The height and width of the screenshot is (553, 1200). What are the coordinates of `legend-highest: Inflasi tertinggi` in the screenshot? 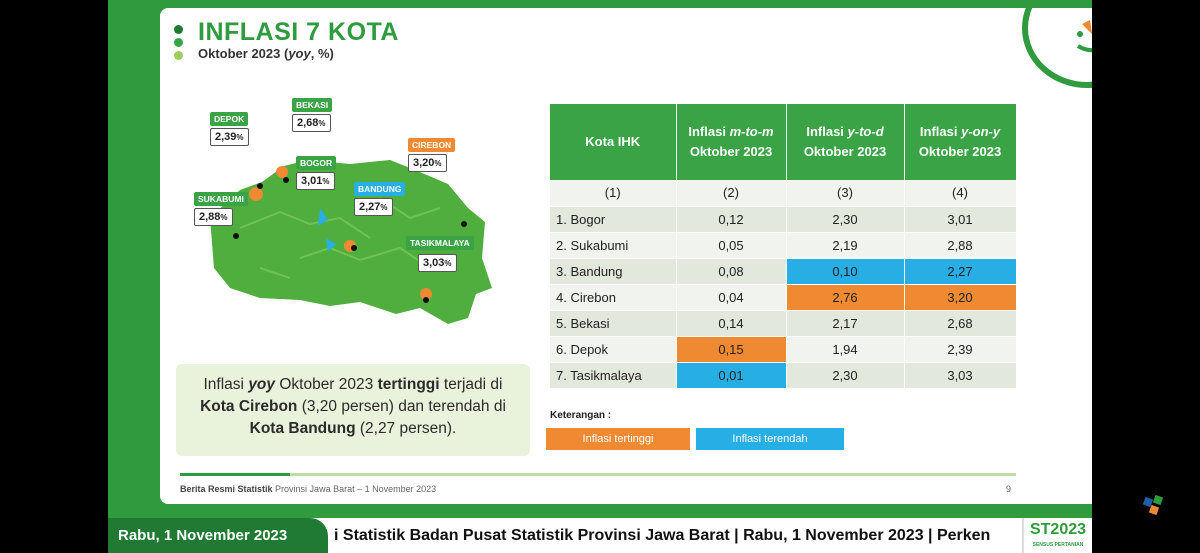 It's located at (618, 439).